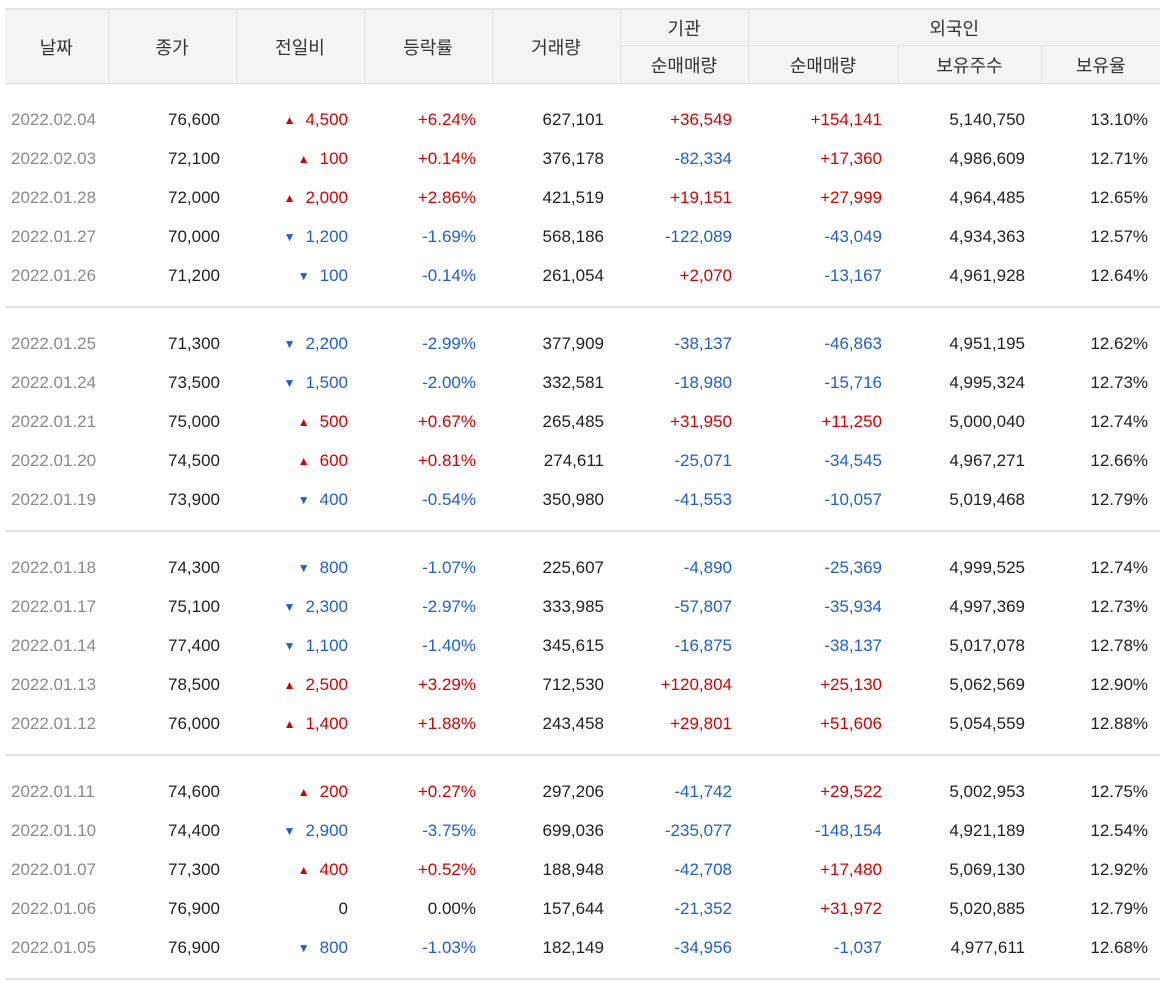  I want to click on cell-ratio: 12.92%, so click(1119, 869).